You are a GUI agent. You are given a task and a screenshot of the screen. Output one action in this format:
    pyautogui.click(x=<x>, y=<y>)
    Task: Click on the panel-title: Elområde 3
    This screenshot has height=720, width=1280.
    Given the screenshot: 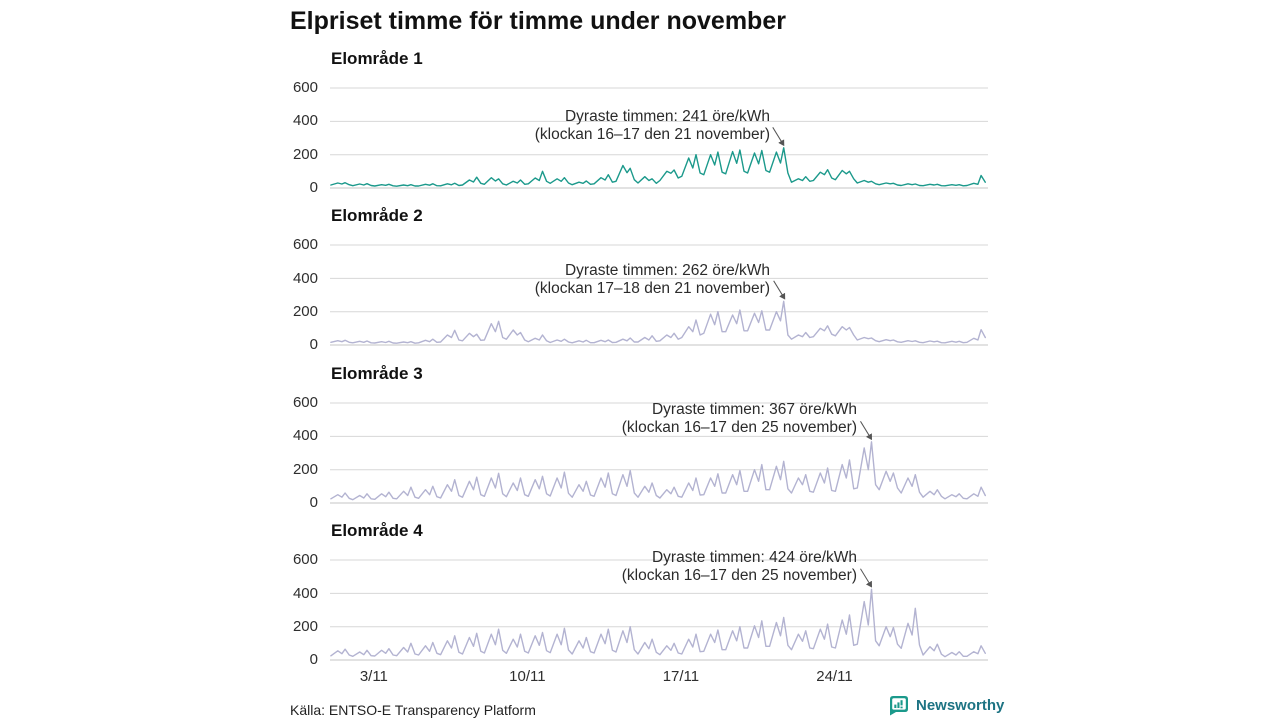 What is the action you would take?
    pyautogui.click(x=377, y=373)
    